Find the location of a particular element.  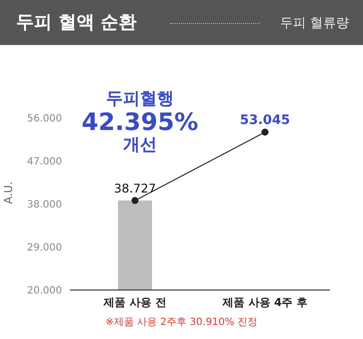

text: ※제품 사용 2주후 30.910% 진정 is located at coordinates (181, 322).